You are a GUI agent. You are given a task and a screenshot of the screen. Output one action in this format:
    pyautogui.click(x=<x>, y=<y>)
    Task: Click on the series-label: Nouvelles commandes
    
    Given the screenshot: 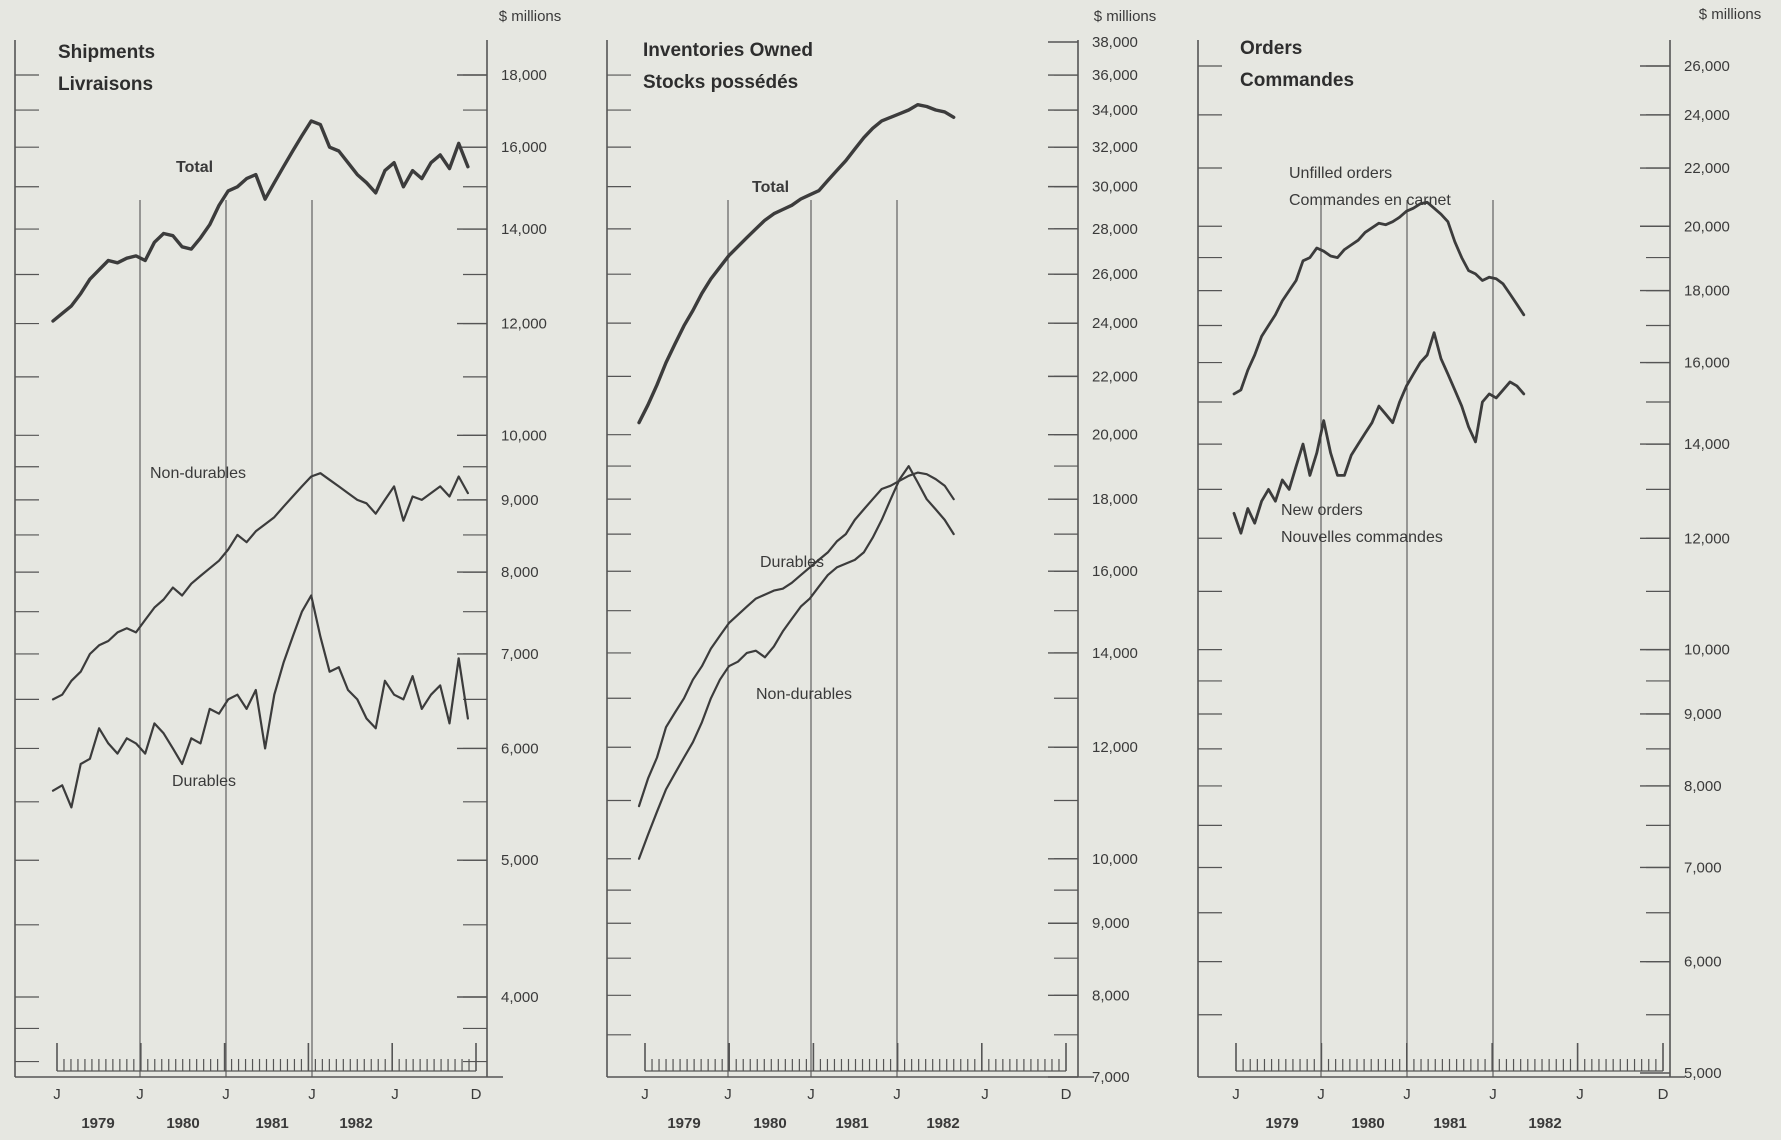 What is the action you would take?
    pyautogui.click(x=1362, y=537)
    